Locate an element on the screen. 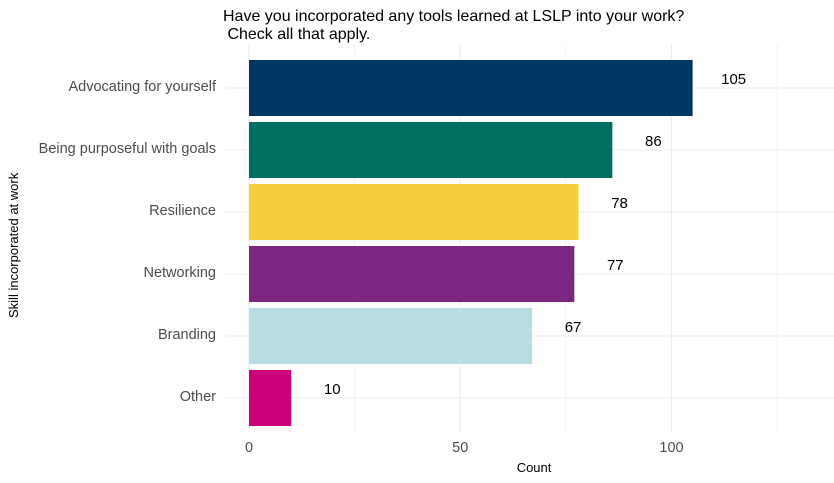 This screenshot has height=483, width=834. value-label: 67 is located at coordinates (573, 327).